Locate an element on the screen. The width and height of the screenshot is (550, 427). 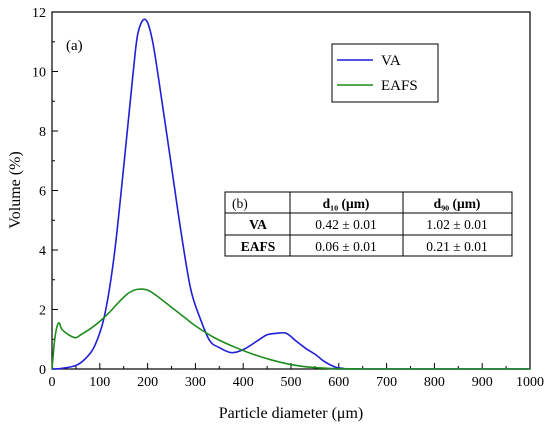
x-tick-label: 0 is located at coordinates (52, 382).